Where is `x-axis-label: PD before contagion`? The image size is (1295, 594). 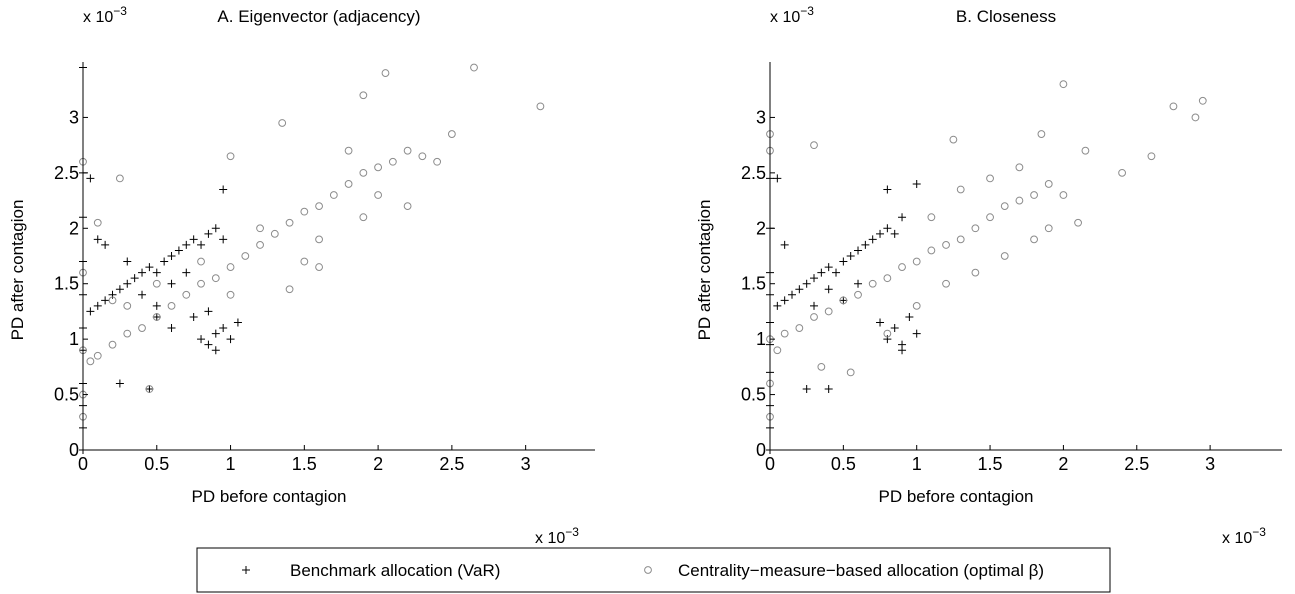
x-axis-label: PD before contagion is located at coordinates (269, 496).